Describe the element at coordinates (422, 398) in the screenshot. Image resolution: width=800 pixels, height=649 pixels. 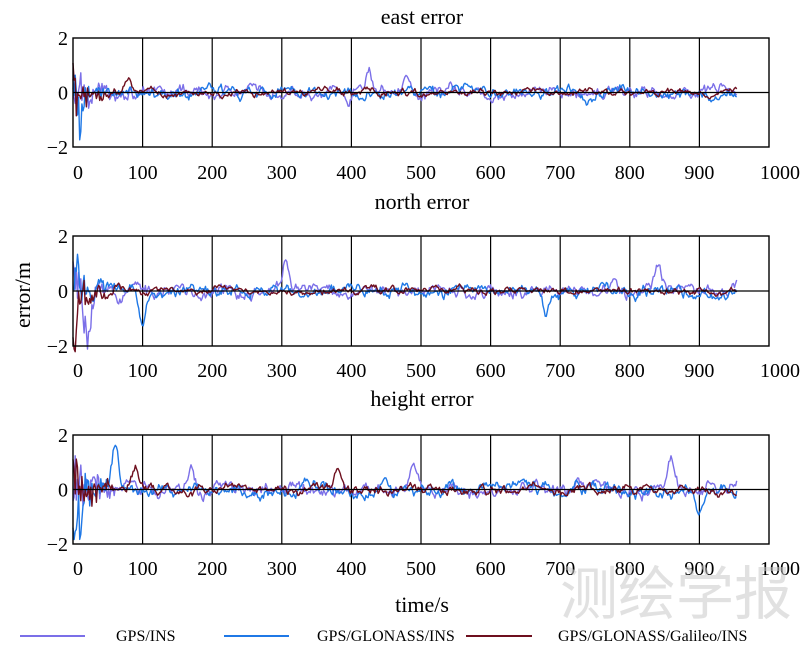
I see `panel-title: height error` at that location.